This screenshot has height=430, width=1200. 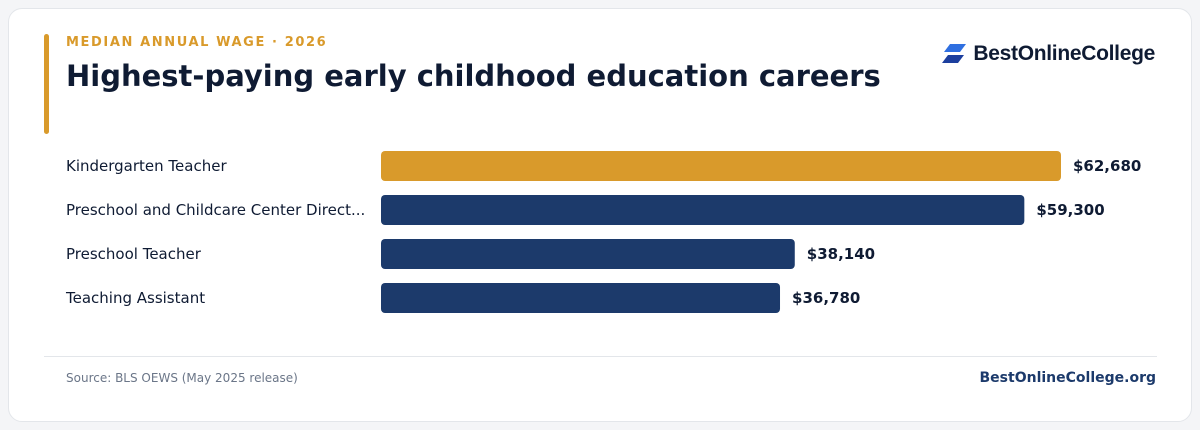 What do you see at coordinates (146, 166) in the screenshot?
I see `category-label: Kindergarten Teacher` at bounding box center [146, 166].